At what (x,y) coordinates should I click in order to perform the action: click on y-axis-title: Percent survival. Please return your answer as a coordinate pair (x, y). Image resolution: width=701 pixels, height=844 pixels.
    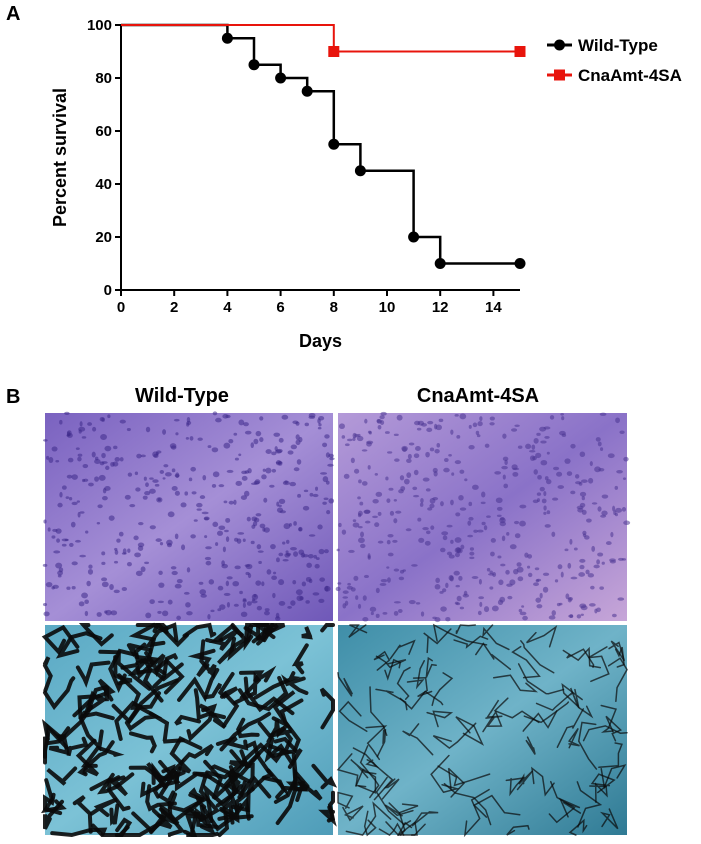
    Looking at the image, I should click on (60, 157).